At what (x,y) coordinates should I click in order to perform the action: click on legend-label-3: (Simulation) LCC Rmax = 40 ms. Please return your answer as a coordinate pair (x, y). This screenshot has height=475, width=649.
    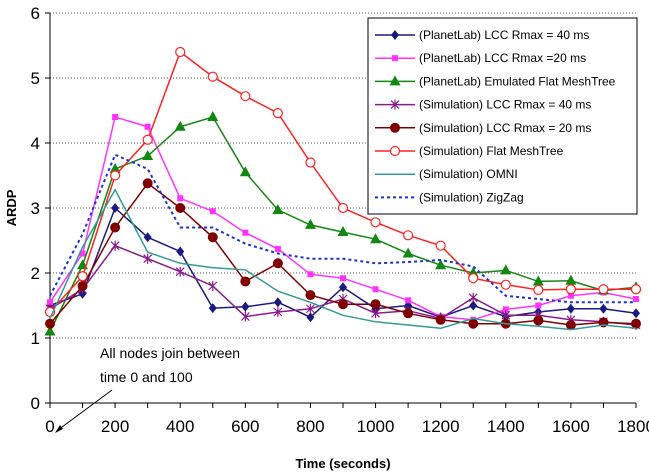
    Looking at the image, I should click on (505, 105).